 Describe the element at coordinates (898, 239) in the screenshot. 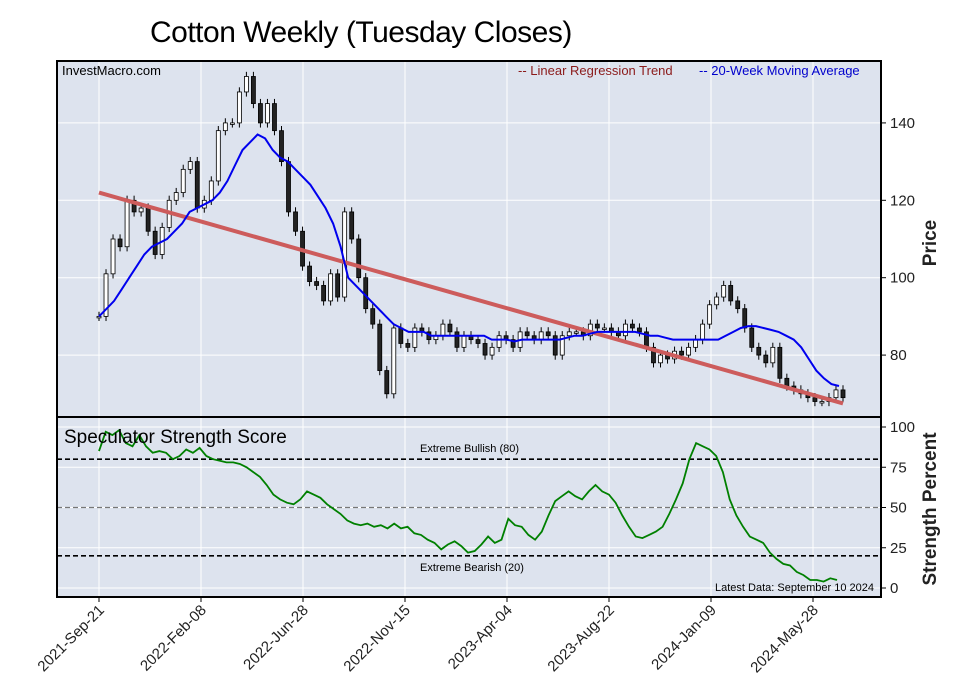

I see `price-y-ticks: 80 100 120 140` at that location.